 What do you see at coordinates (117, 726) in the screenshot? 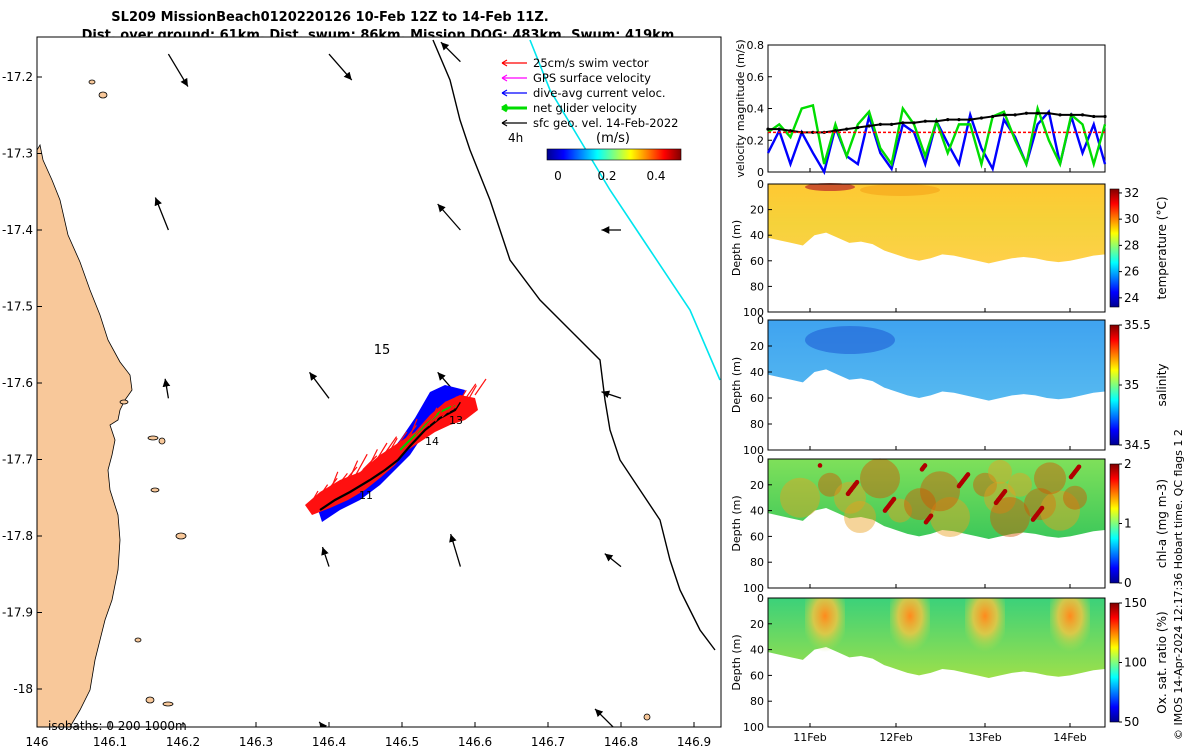
I see `isobaths-label: isobaths: 0 200 1000m` at bounding box center [117, 726].